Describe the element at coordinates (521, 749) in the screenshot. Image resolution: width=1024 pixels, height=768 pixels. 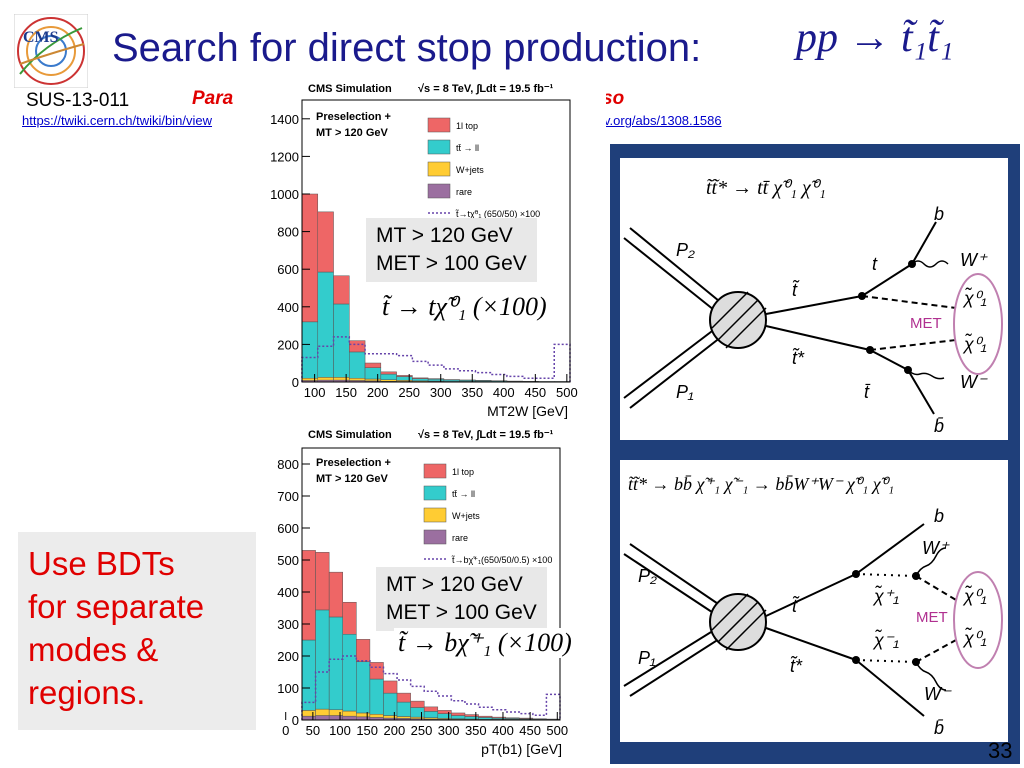
I see `chart-2-xlabel: pT(b1) [GeV]` at that location.